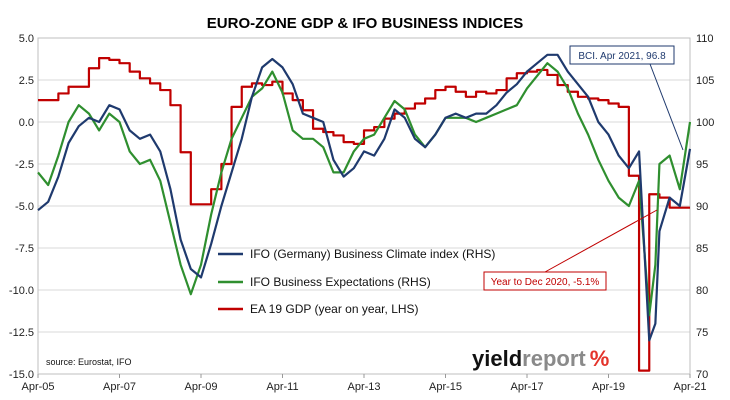 Image resolution: width=730 pixels, height=400 pixels. Describe the element at coordinates (702, 291) in the screenshot. I see `right-tick-label: 80` at that location.